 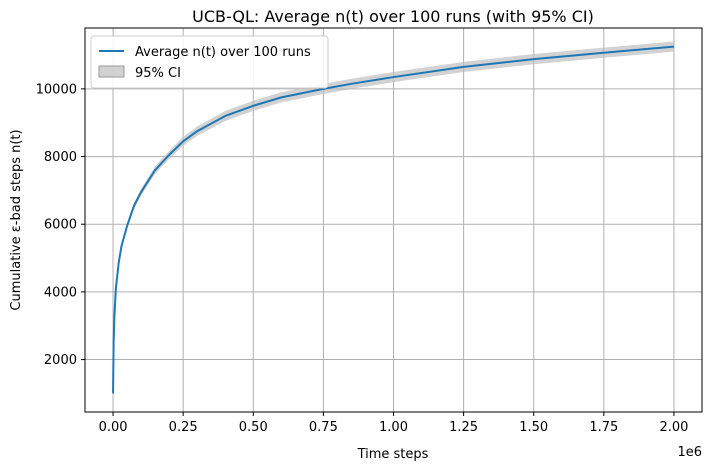 What do you see at coordinates (393, 427) in the screenshot?
I see `x-tick-label: 1.00` at bounding box center [393, 427].